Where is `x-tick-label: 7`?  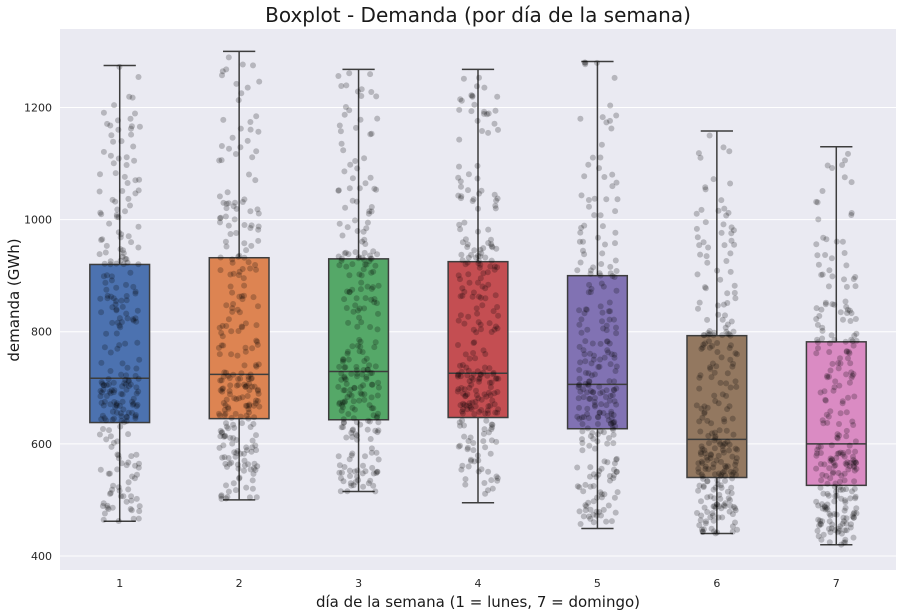
x-tick-label: 7 is located at coordinates (836, 583).